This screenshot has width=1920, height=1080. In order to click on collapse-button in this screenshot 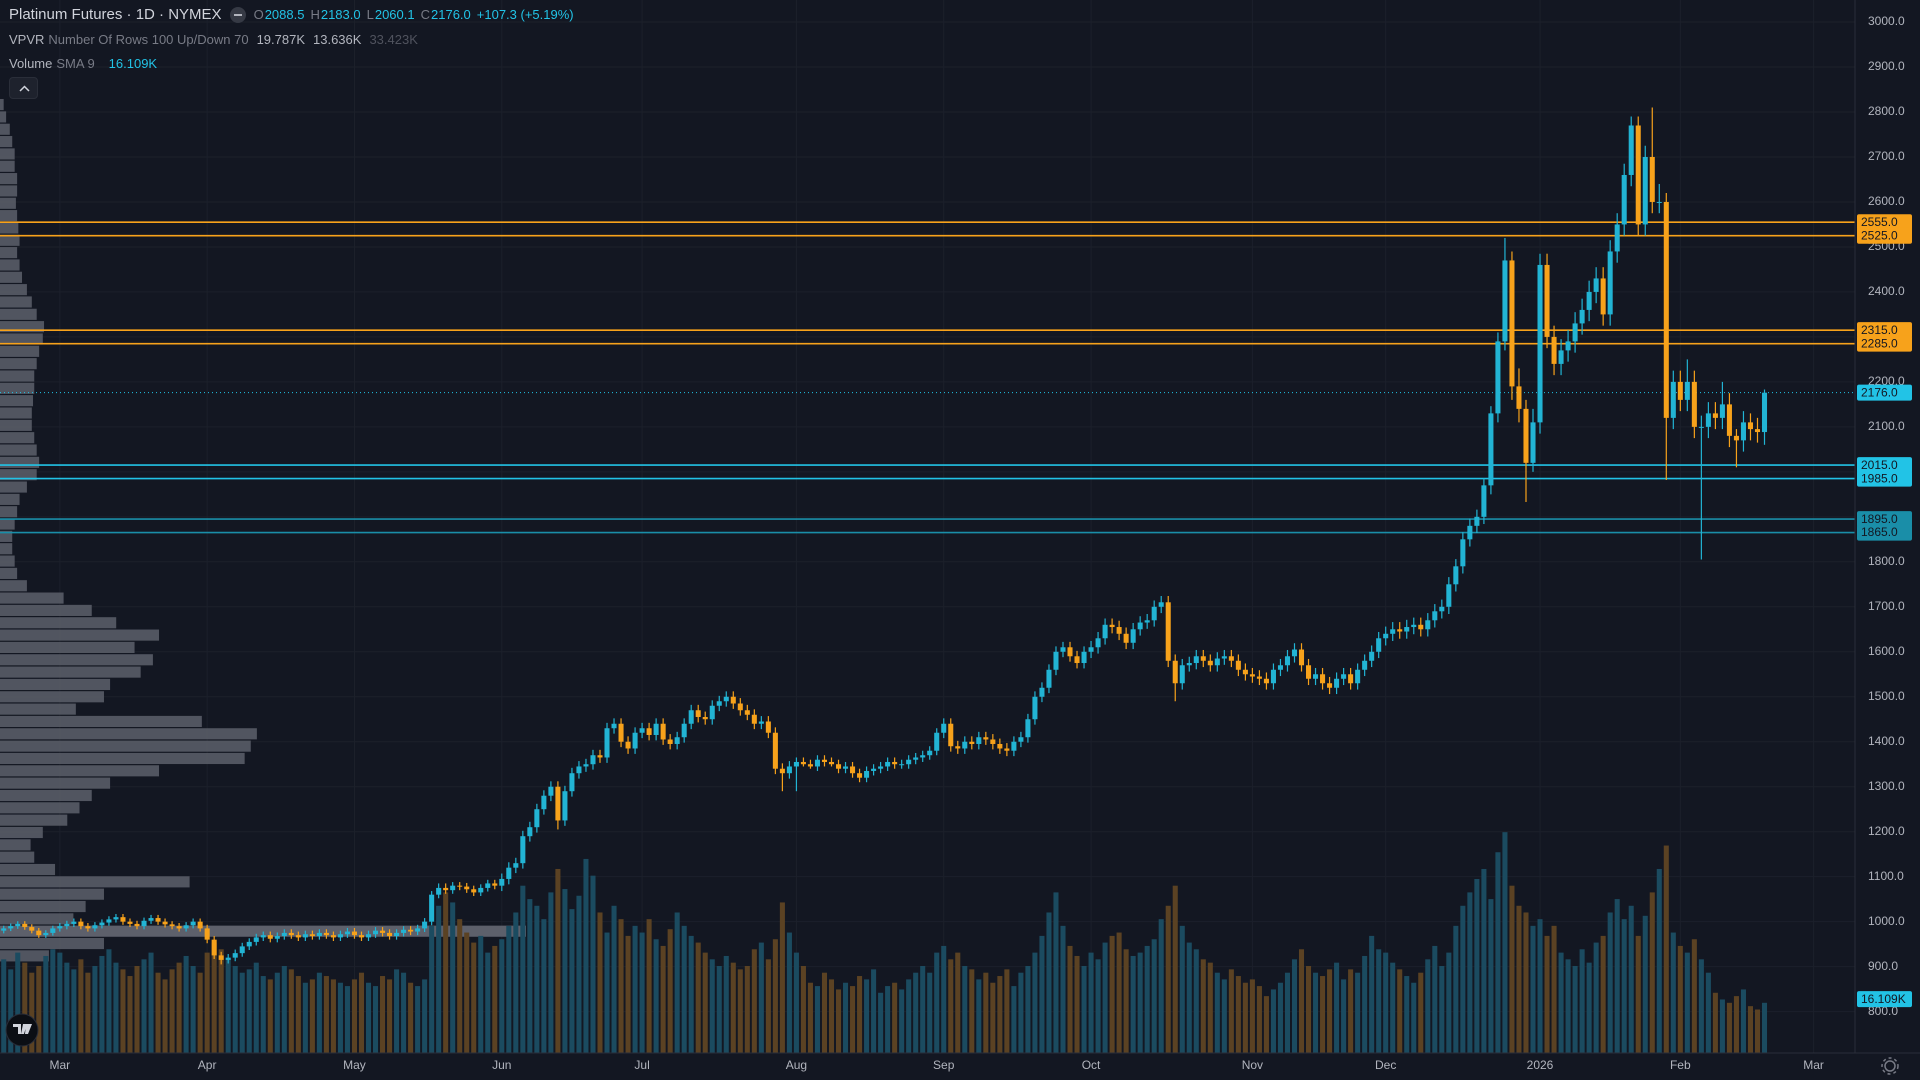, I will do `click(23, 88)`.